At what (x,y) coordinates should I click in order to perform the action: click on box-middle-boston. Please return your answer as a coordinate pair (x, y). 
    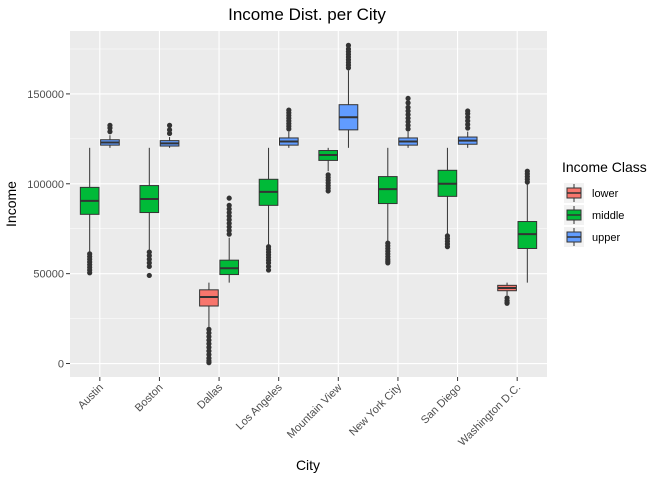
    Looking at the image, I should click on (149, 213).